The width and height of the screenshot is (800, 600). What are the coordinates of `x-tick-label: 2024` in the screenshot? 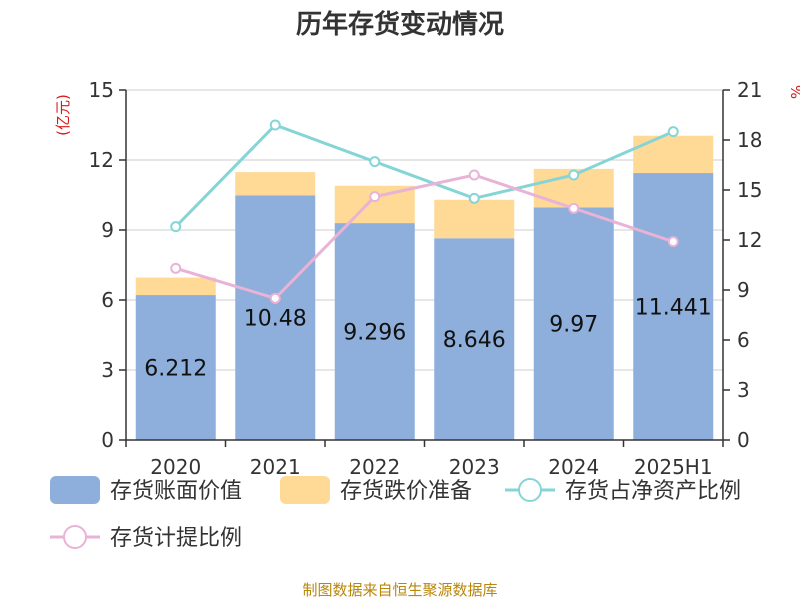 It's located at (573, 467).